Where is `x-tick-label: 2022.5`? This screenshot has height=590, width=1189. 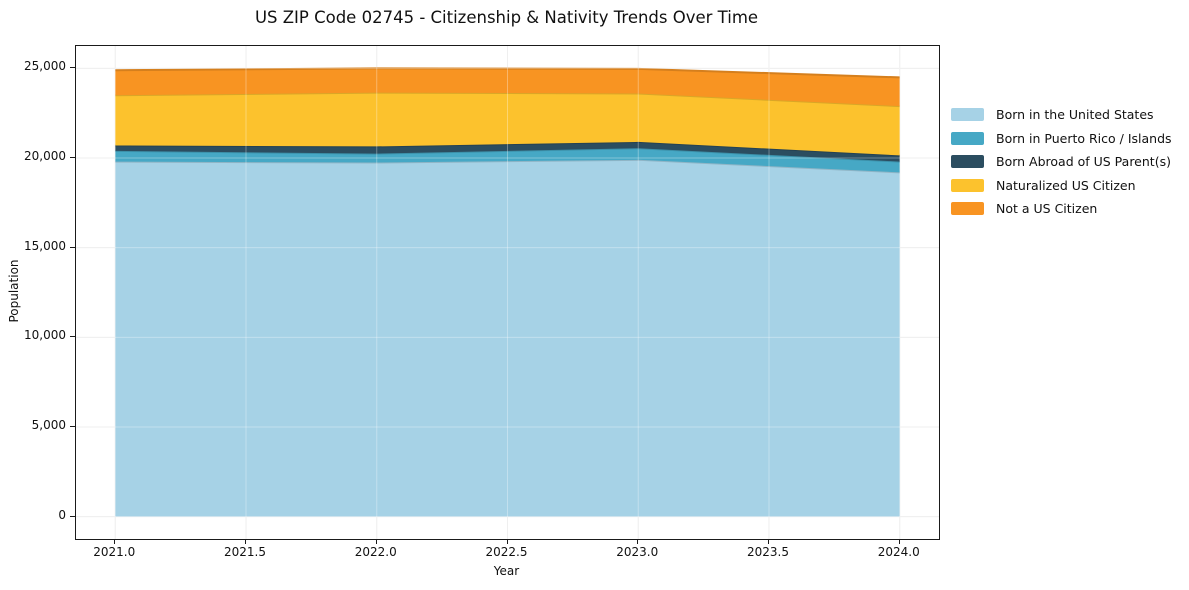 x-tick-label: 2022.5 is located at coordinates (506, 552).